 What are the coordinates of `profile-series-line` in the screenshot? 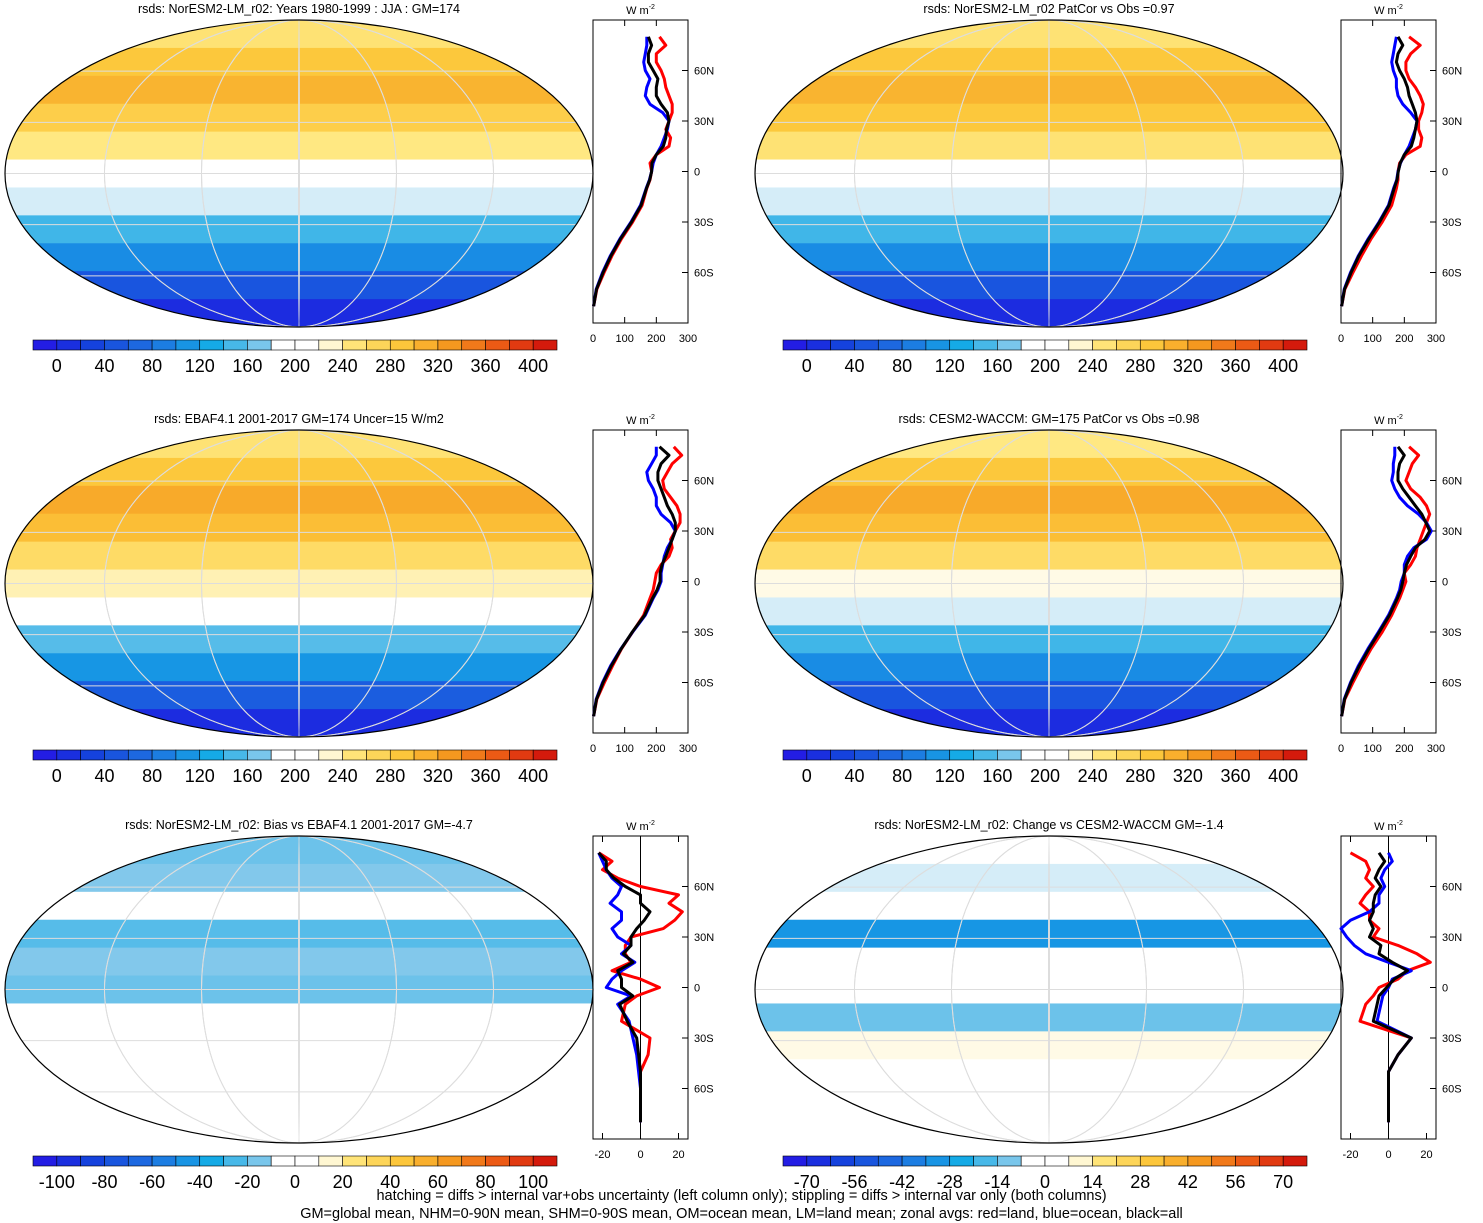 It's located at (619, 987).